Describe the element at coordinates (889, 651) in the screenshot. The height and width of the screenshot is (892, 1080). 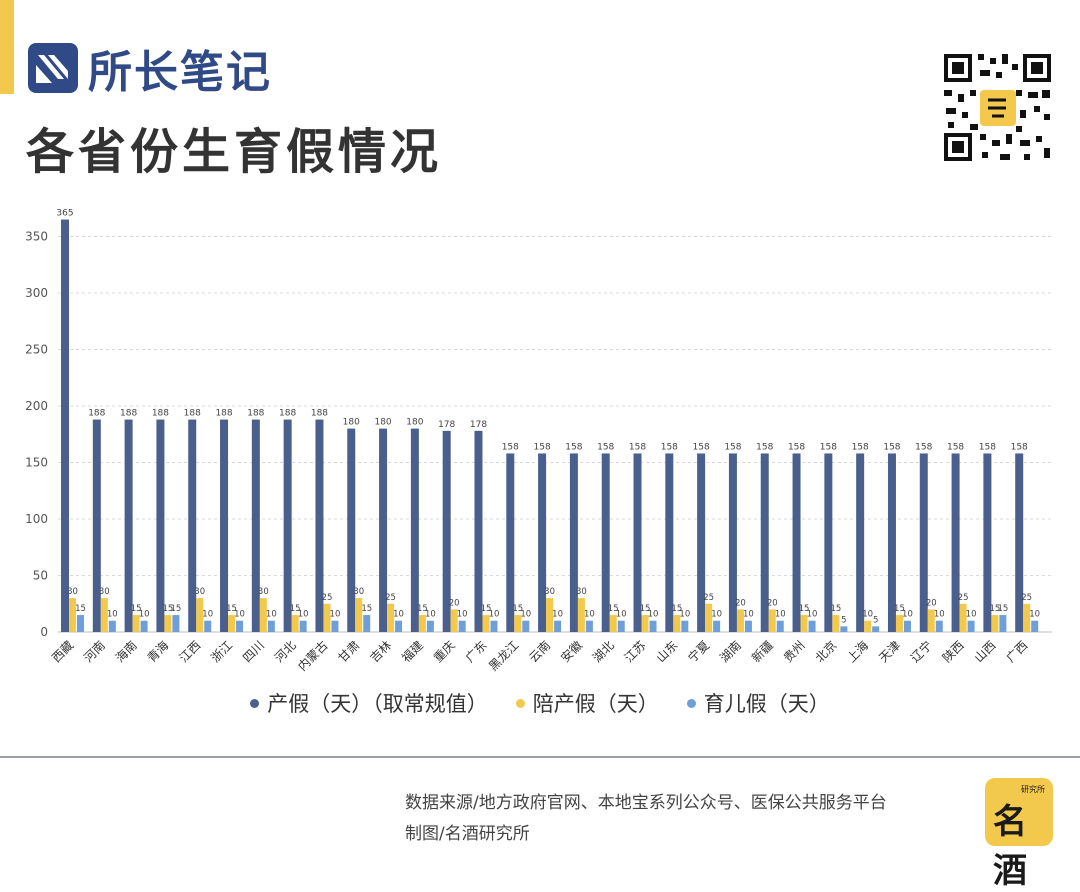
I see `x-tick-label: 天津` at that location.